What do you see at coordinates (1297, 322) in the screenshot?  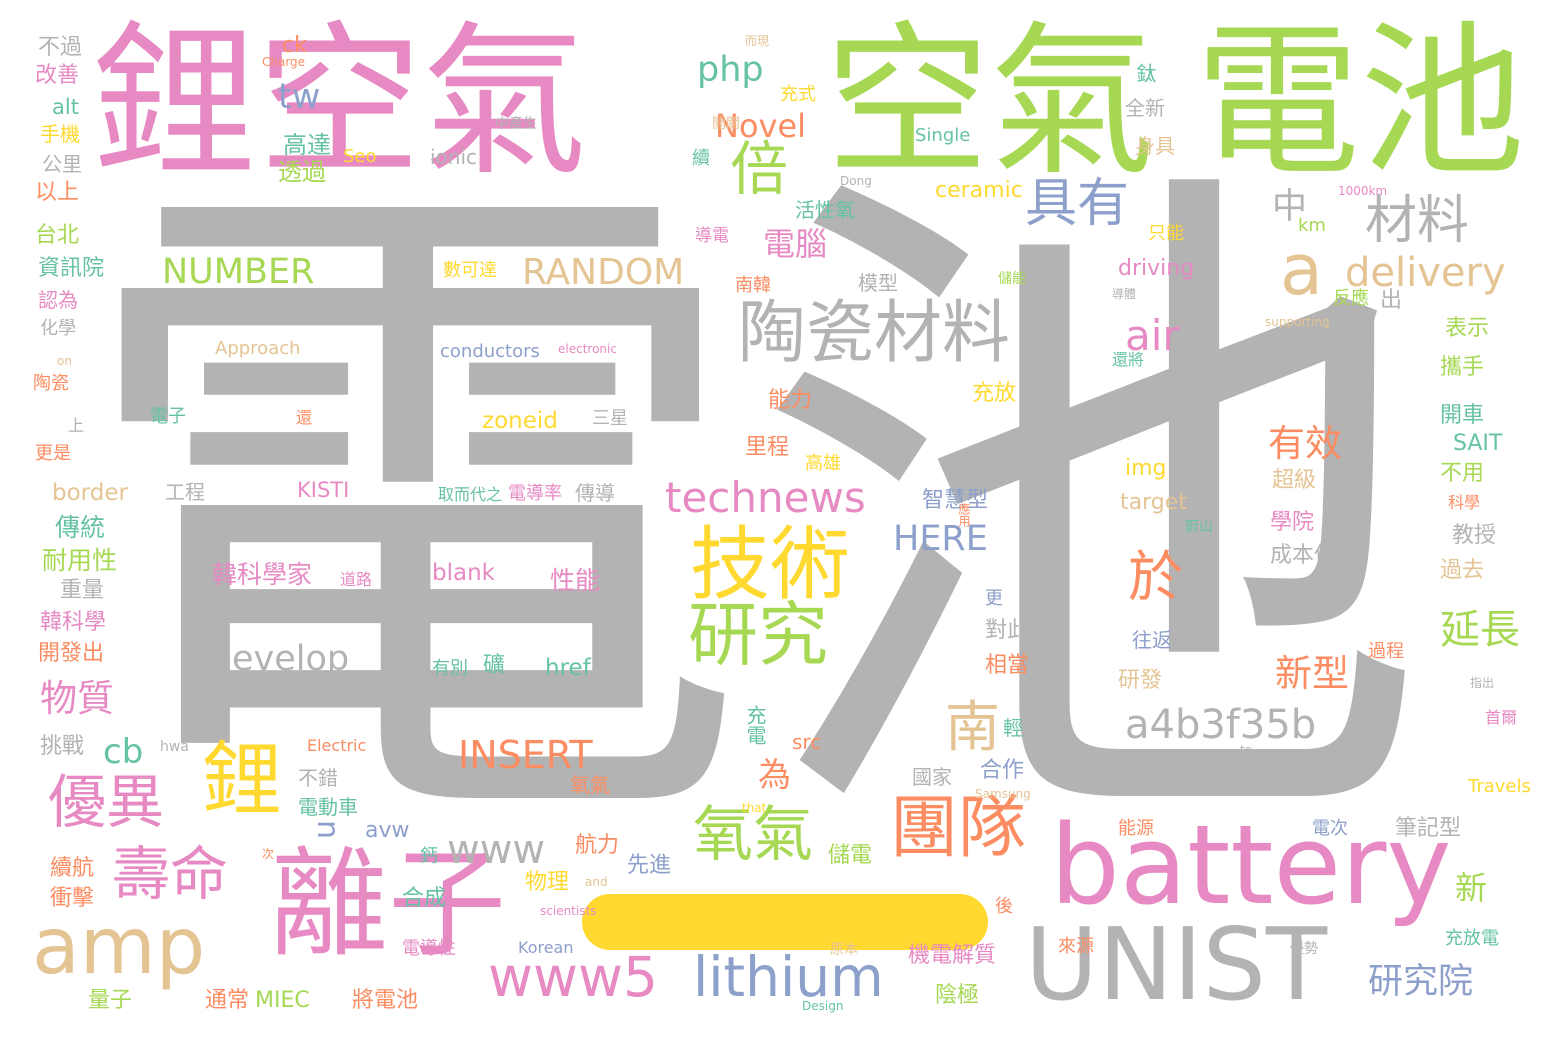 I see `cloud-word: supporting` at bounding box center [1297, 322].